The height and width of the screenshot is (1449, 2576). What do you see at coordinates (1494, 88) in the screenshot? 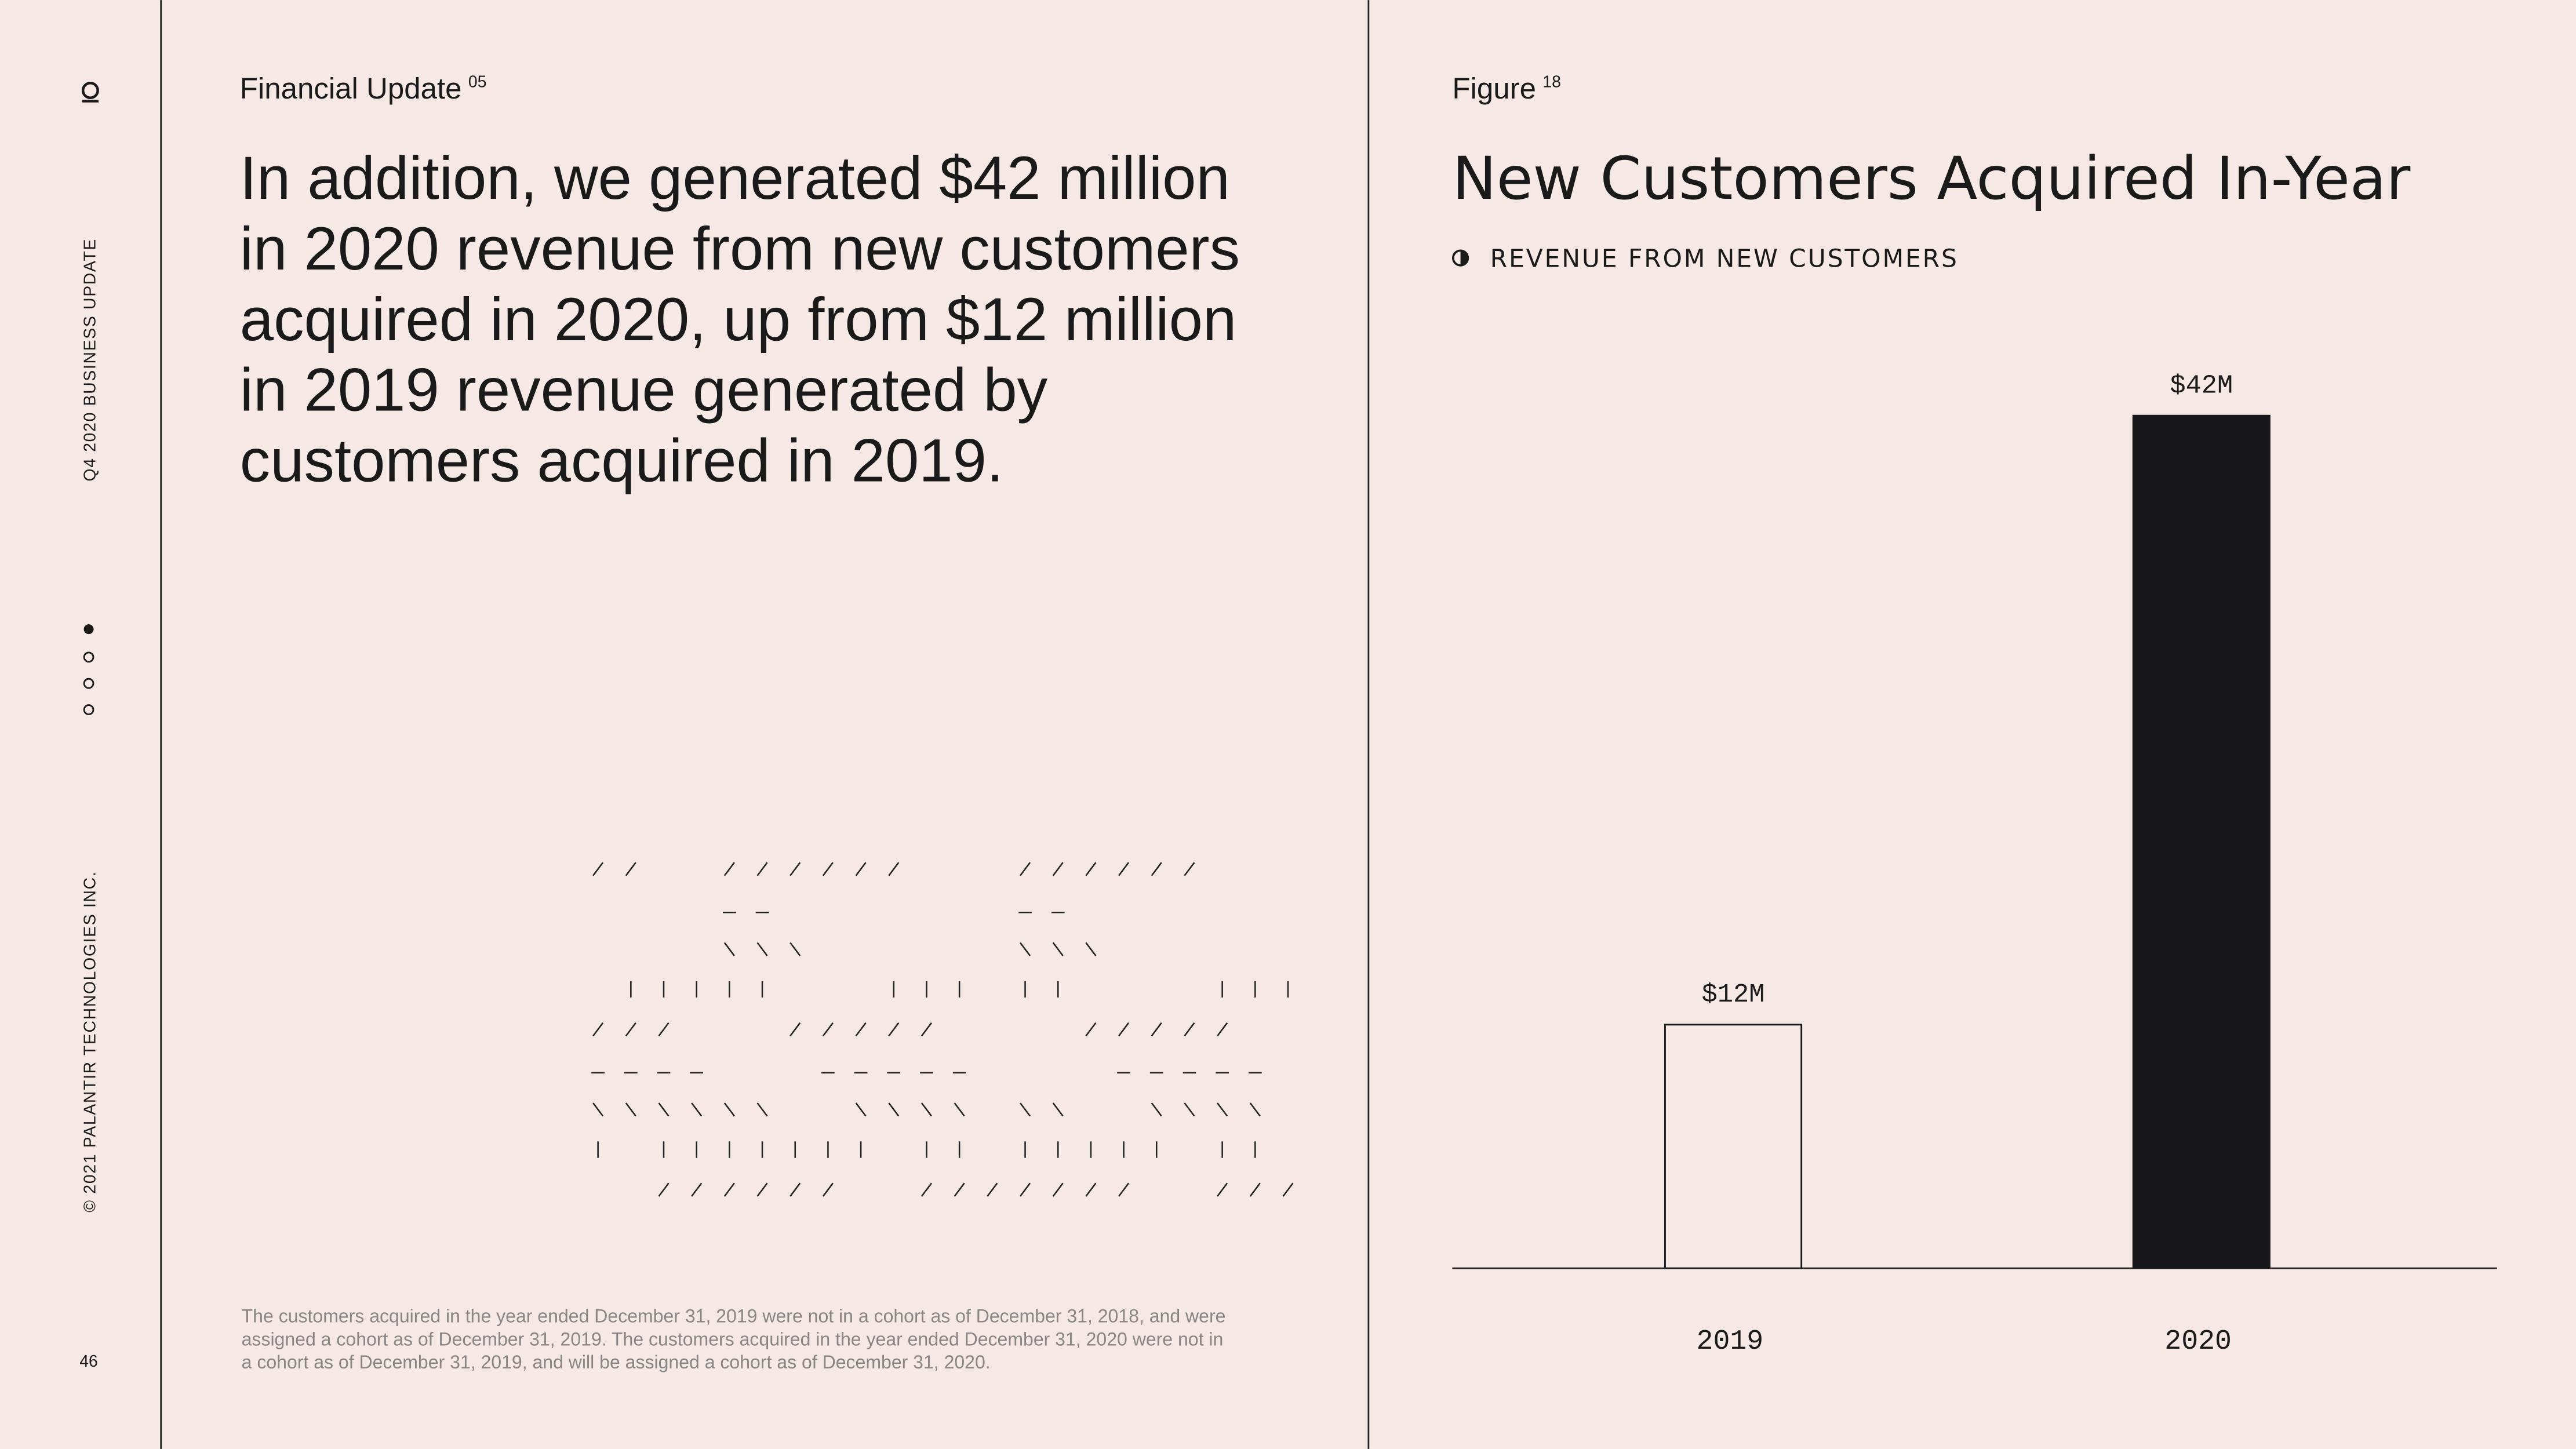
I see `figure-name: Figure` at bounding box center [1494, 88].